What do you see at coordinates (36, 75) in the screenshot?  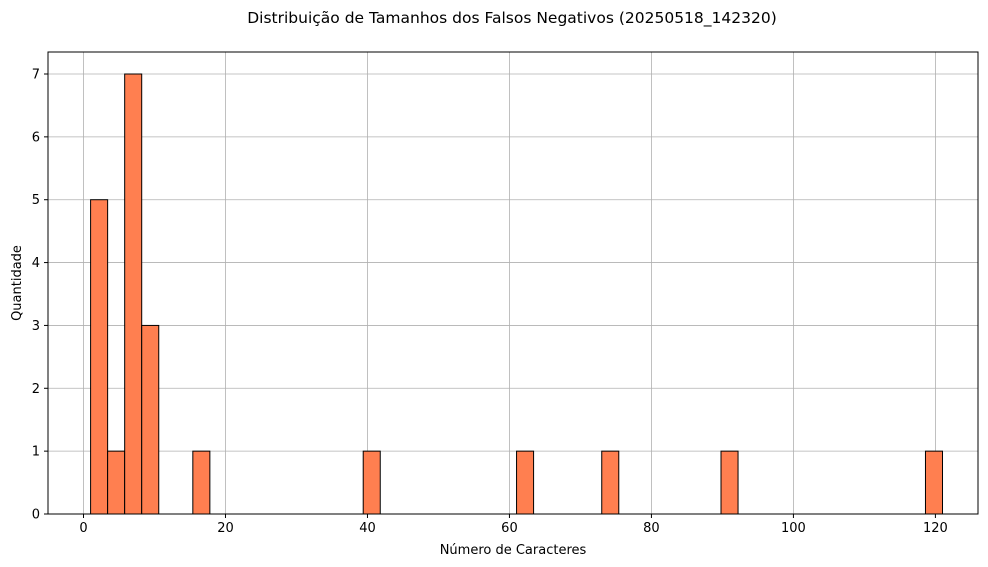 I see `y-tick-label: 7` at bounding box center [36, 75].